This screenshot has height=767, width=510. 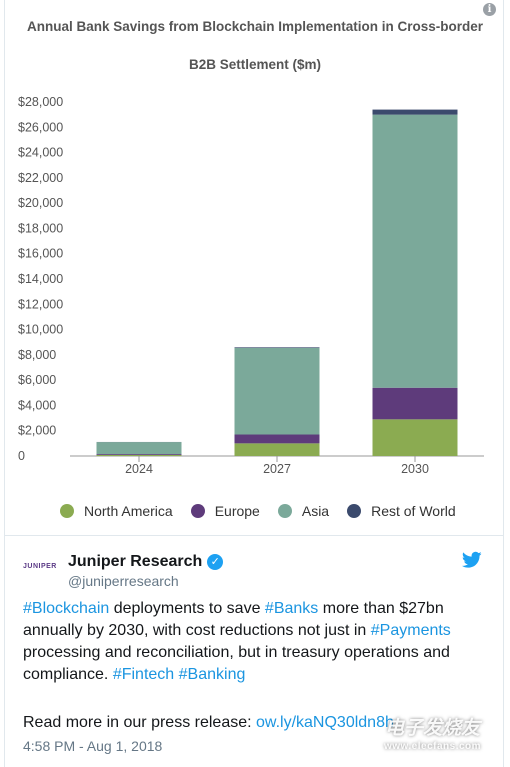 What do you see at coordinates (123, 581) in the screenshot?
I see `tweet-author-handle: @juniperresearch` at bounding box center [123, 581].